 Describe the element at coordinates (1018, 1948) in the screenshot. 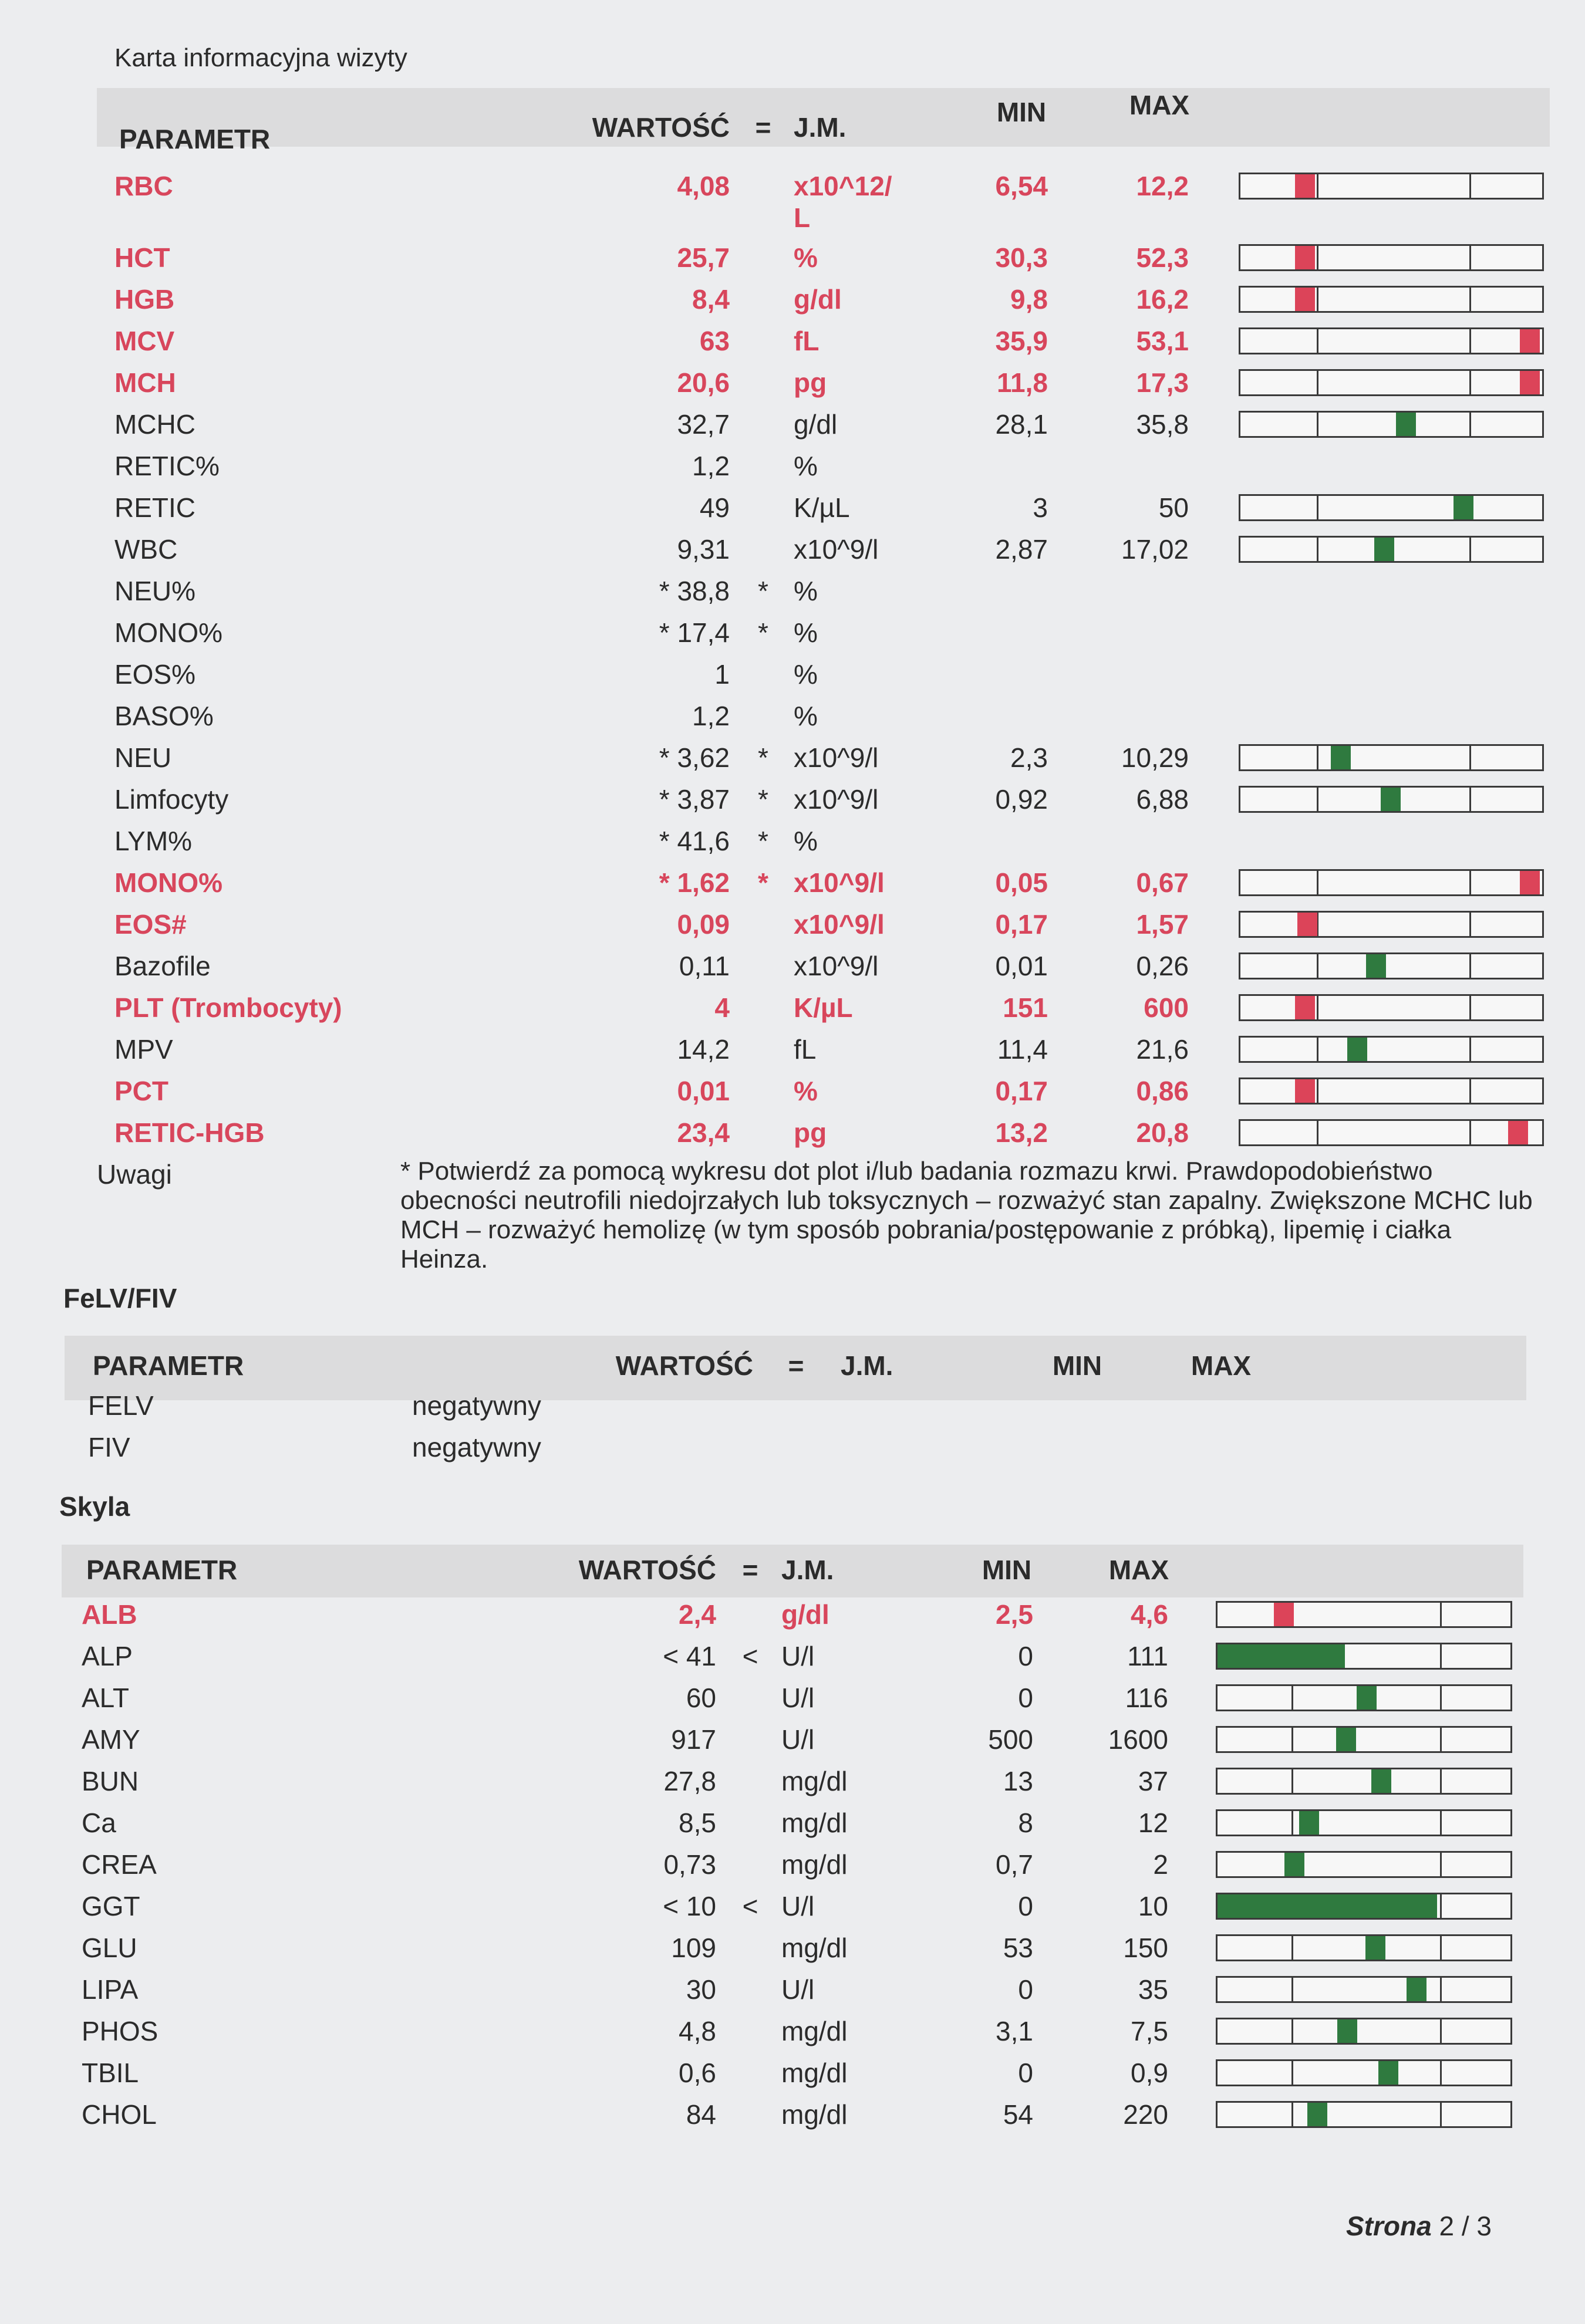

I see `row-min: 53` at that location.